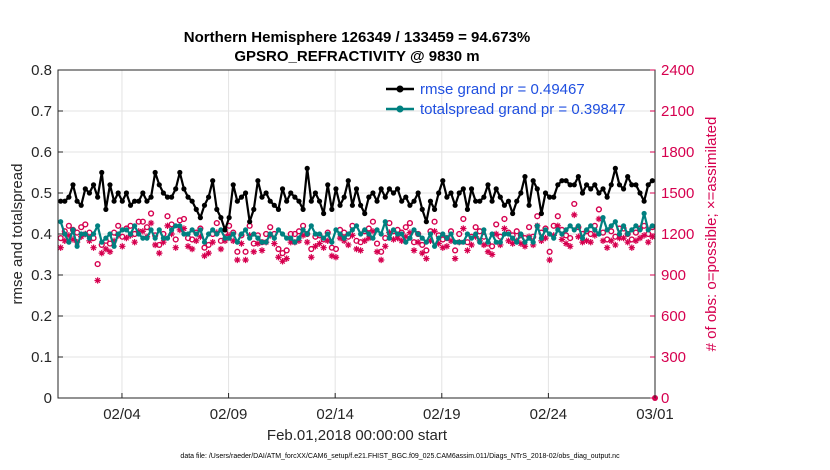 This screenshot has width=830, height=470. What do you see at coordinates (41, 111) in the screenshot?
I see `y-tick-label-left: 0.7` at bounding box center [41, 111].